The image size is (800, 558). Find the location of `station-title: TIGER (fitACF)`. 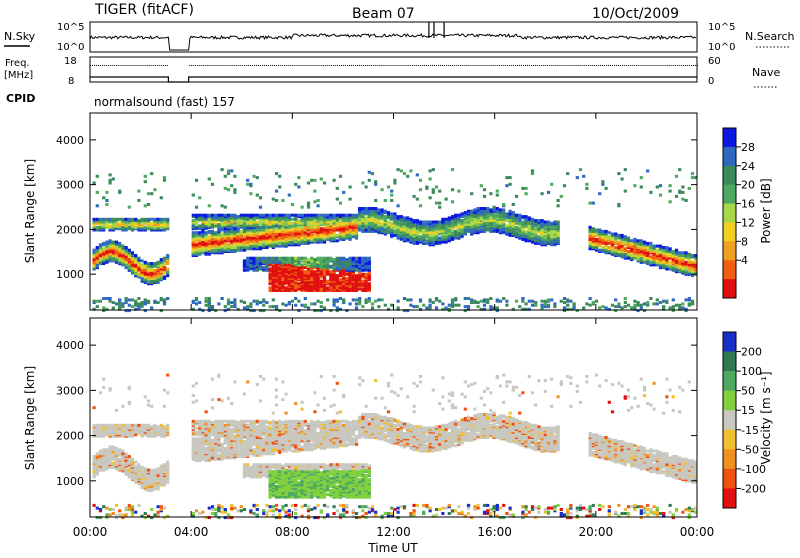

station-title: TIGER (fitACF) is located at coordinates (144, 10).